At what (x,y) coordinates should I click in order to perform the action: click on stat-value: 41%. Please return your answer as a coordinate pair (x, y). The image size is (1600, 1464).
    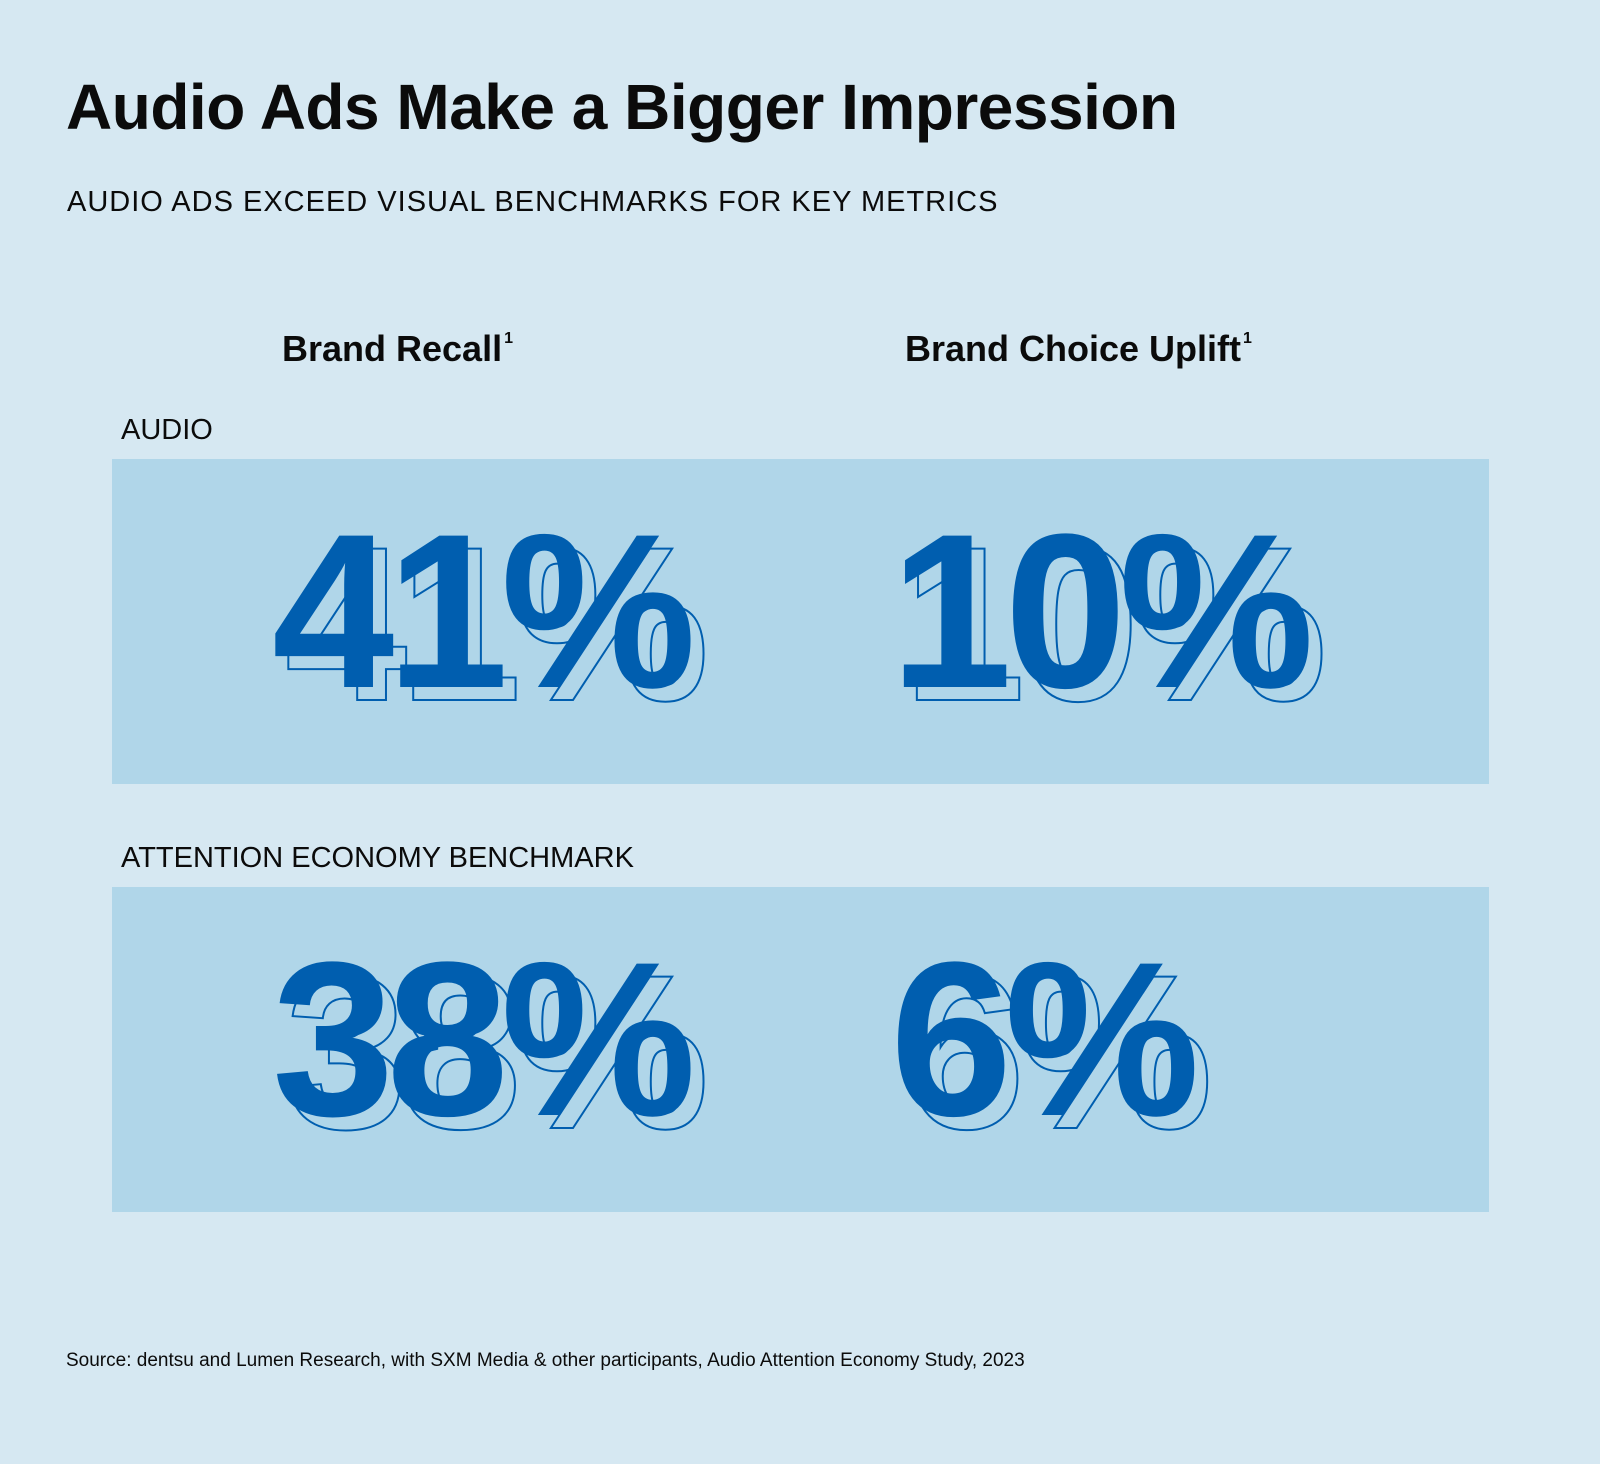
    Looking at the image, I should click on (481, 611).